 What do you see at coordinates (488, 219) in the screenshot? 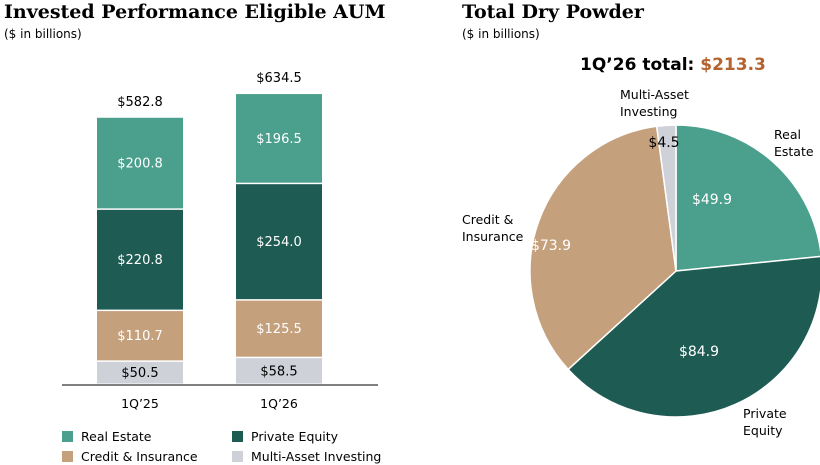
I see `pie-category-label-line: Credit &` at bounding box center [488, 219].